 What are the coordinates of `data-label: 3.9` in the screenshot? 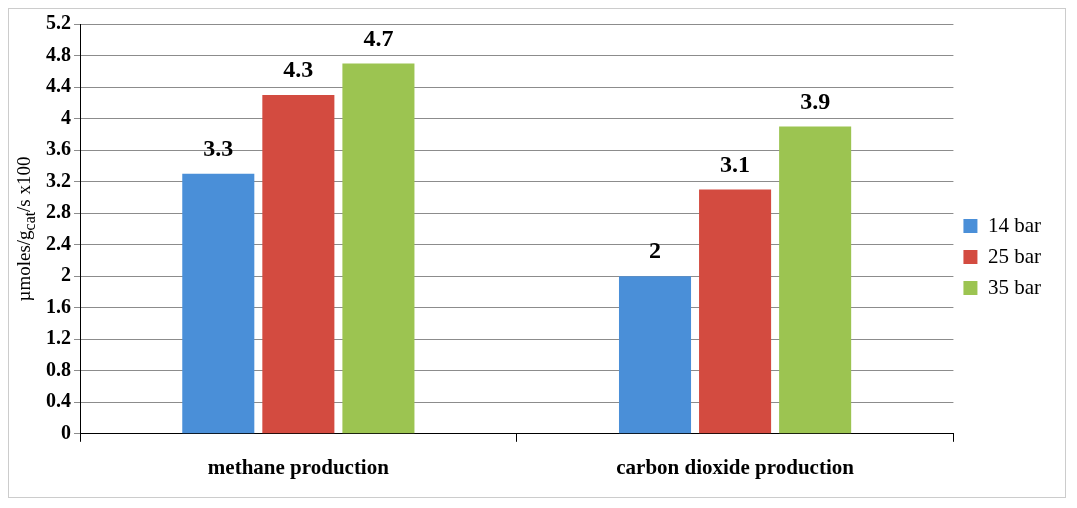 It's located at (815, 100).